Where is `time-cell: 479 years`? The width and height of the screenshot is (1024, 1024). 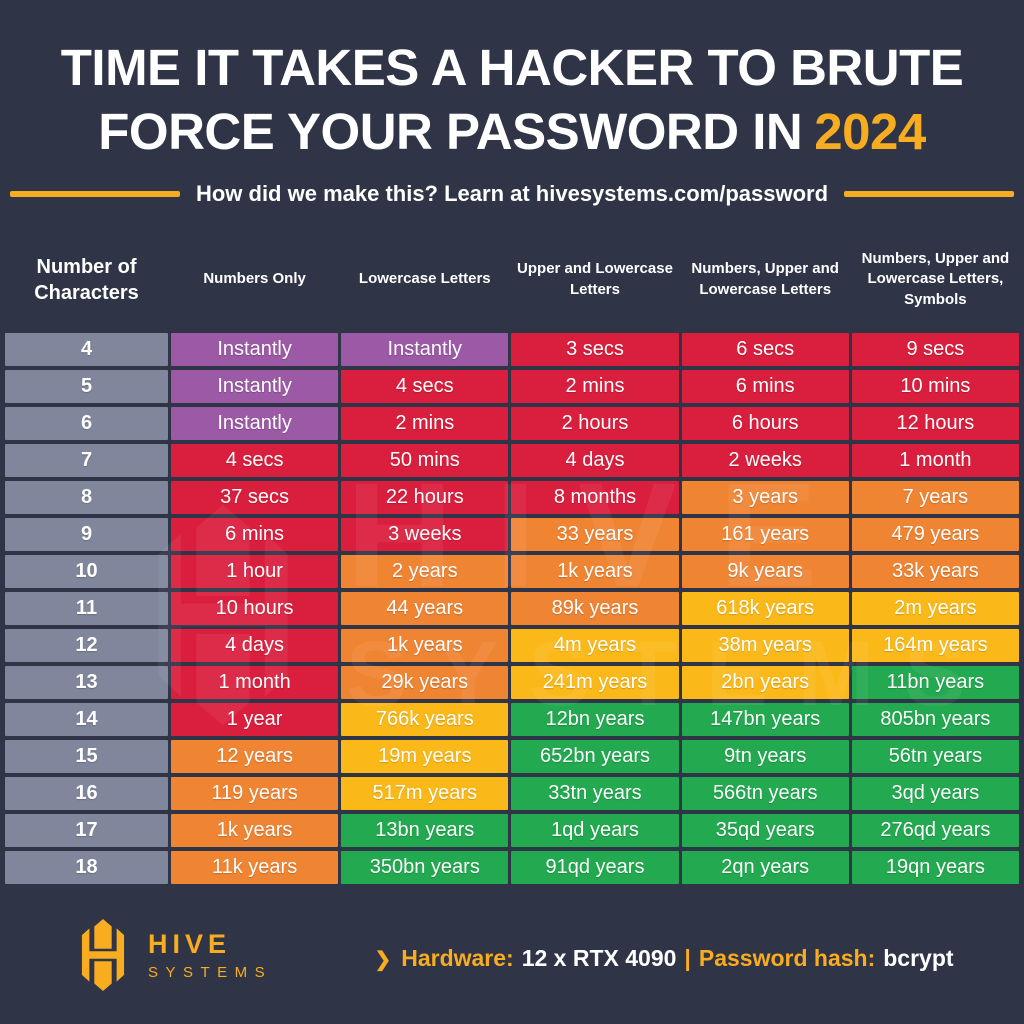
time-cell: 479 years is located at coordinates (935, 534).